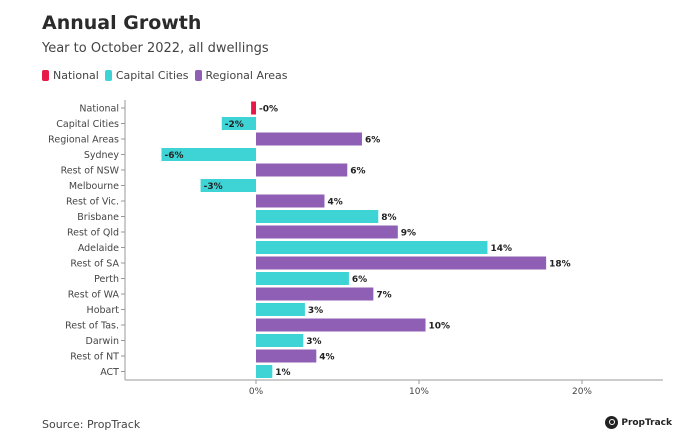 Image resolution: width=694 pixels, height=446 pixels. I want to click on category-label: Brisbane, so click(98, 217).